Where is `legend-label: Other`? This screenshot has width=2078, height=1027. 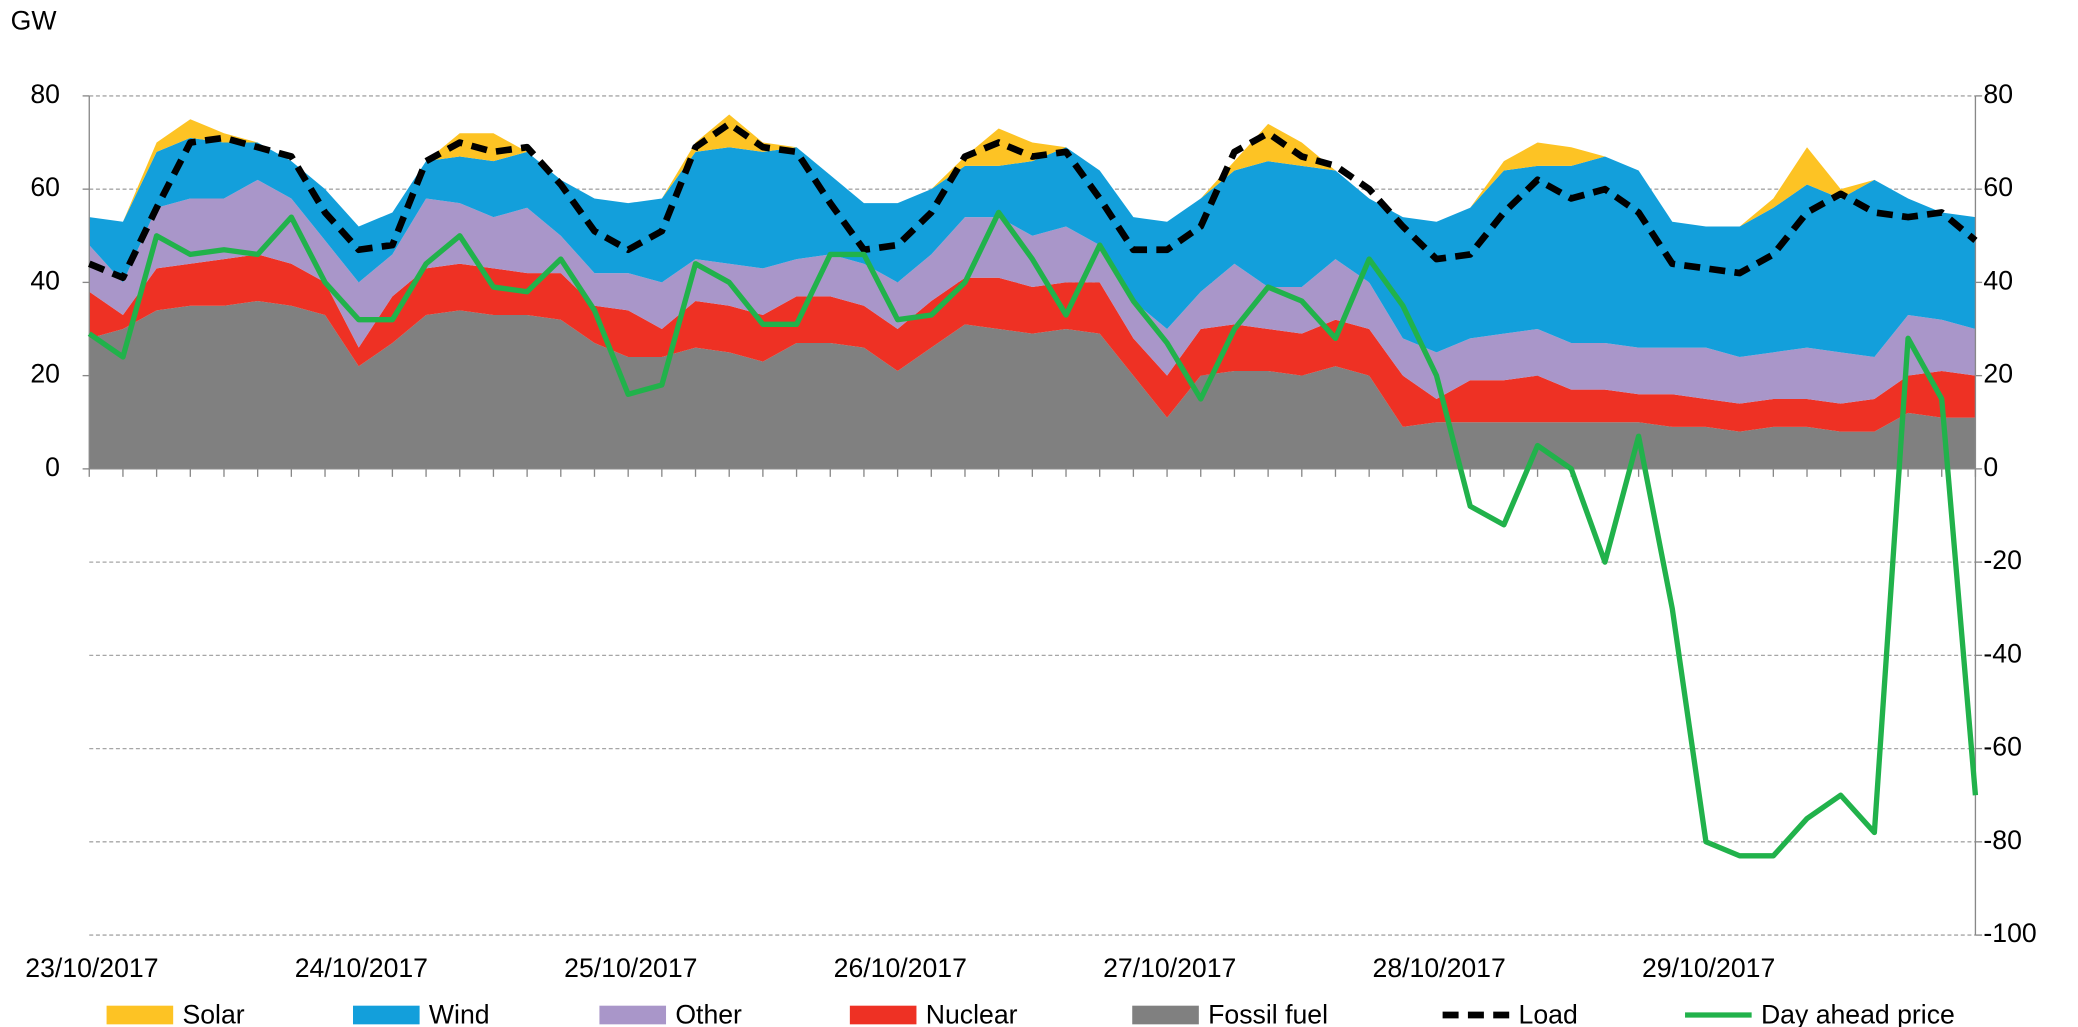 legend-label: Other is located at coordinates (708, 1013).